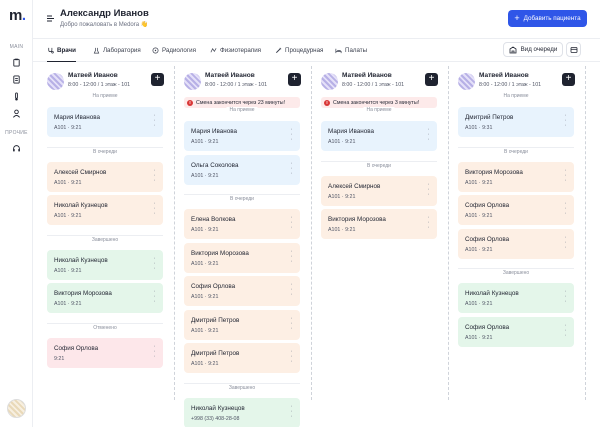  What do you see at coordinates (16, 79) in the screenshot?
I see `document-icon` at bounding box center [16, 79].